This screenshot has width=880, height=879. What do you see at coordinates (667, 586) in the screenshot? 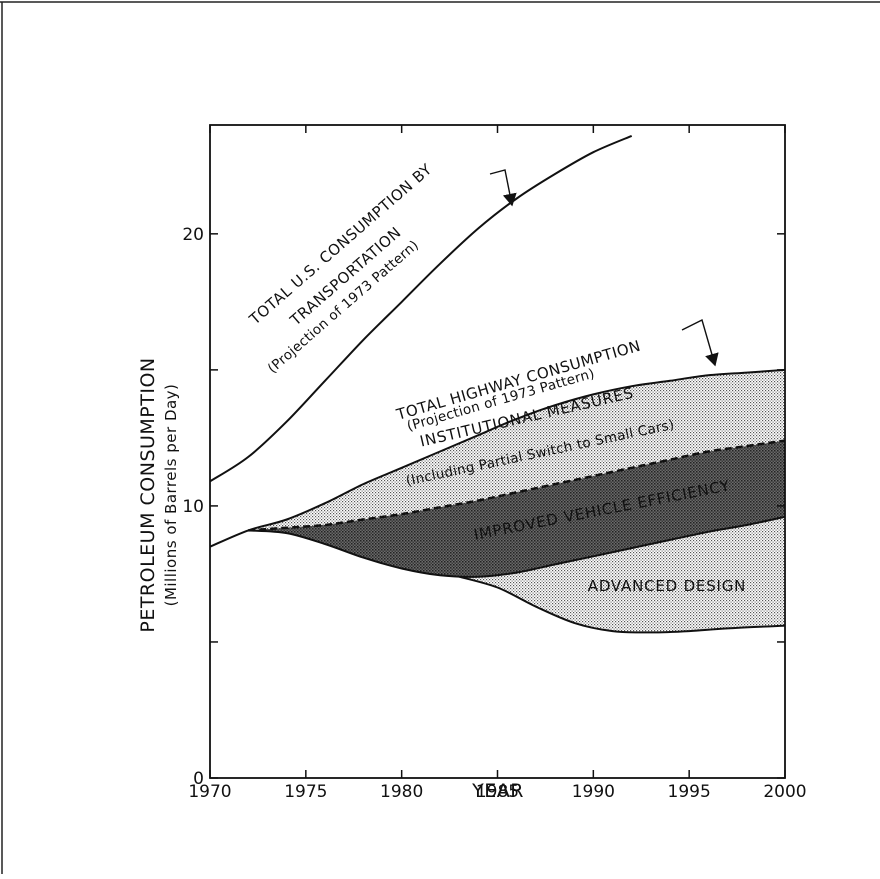
I see `label-advanced: ADVANCED DESIGN` at bounding box center [667, 586].